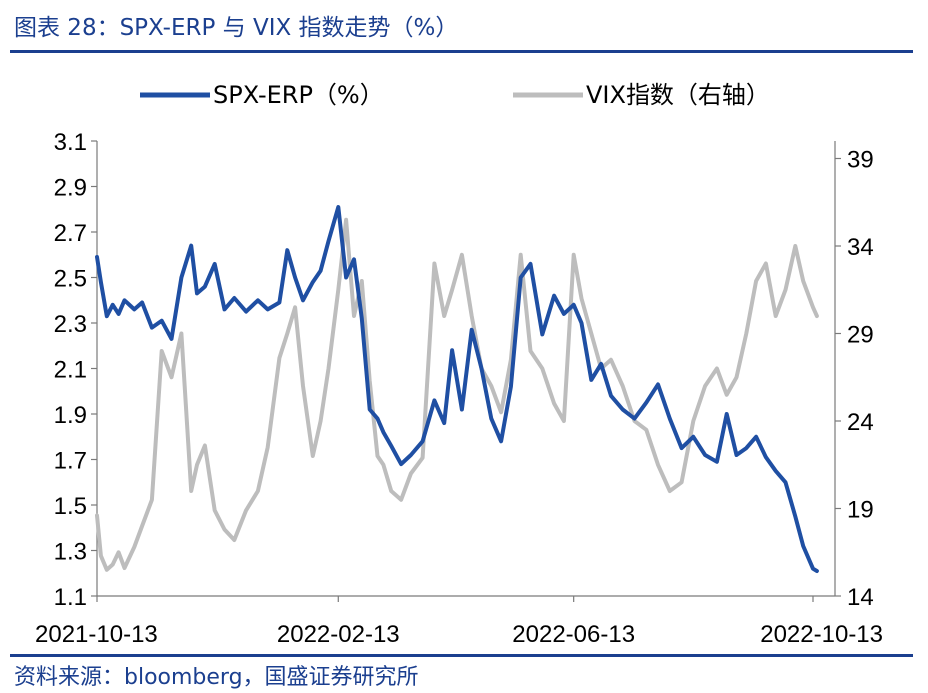 Image resolution: width=928 pixels, height=693 pixels. Describe the element at coordinates (455, 95) in the screenshot. I see `legend: SPX-ERP（%） VIX指数（右轴）` at that location.